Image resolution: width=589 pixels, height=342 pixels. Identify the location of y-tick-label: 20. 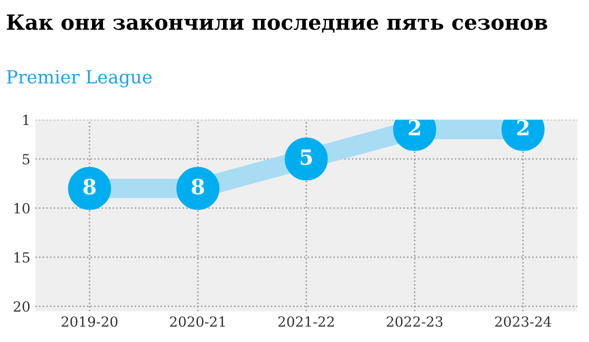
(22, 306).